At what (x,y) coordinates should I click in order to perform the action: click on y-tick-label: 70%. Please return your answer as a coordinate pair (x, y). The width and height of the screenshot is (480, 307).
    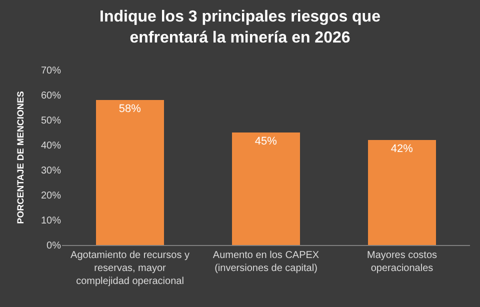
    Looking at the image, I should click on (51, 71).